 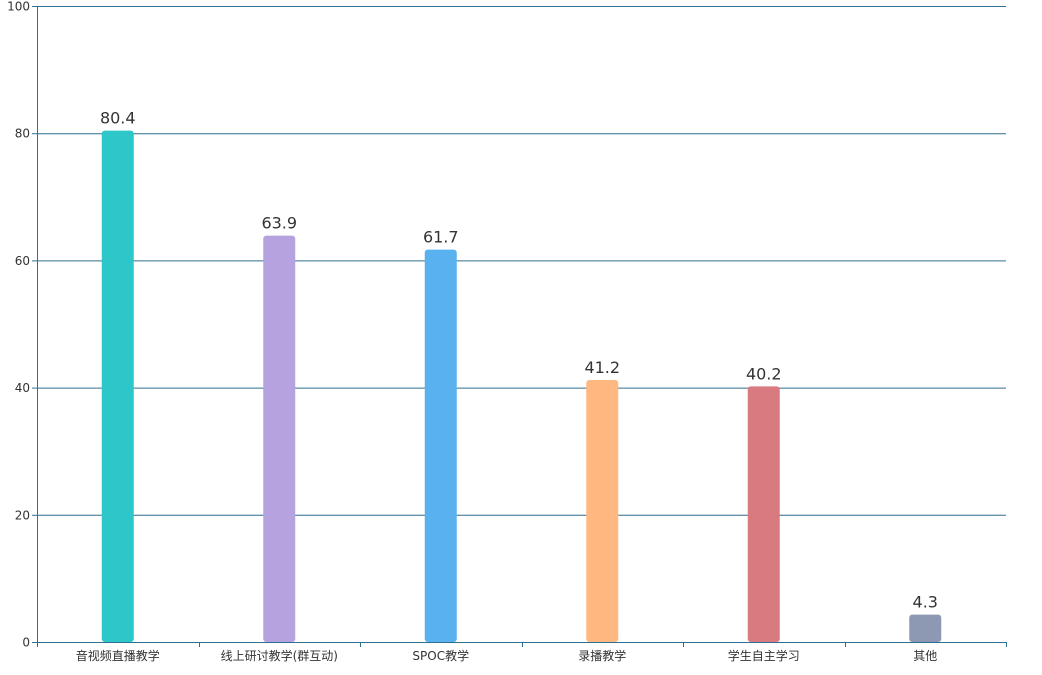 I want to click on bar-value-label: 61.7, so click(x=441, y=237).